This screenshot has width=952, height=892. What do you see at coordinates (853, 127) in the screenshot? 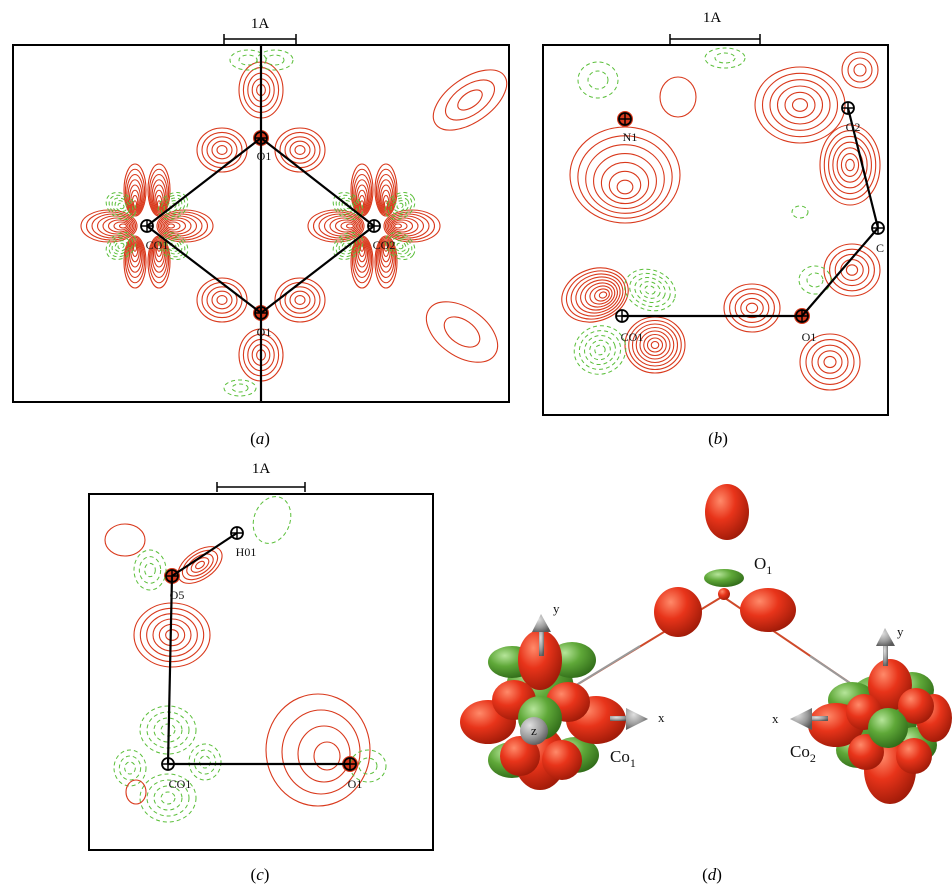
I see `panel-b-label-o2: O2` at bounding box center [853, 127].